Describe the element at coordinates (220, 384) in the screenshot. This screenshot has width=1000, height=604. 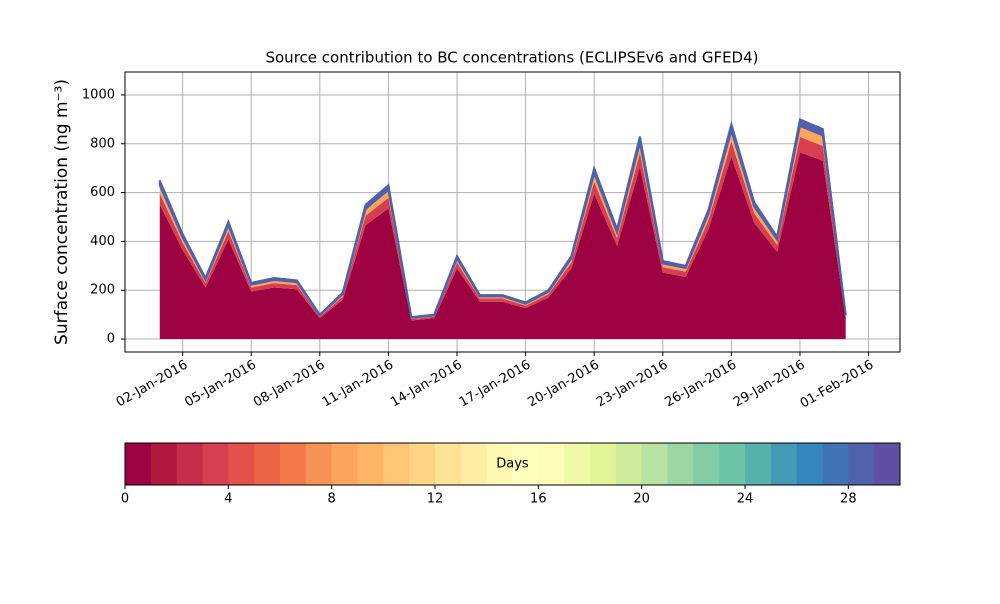
I see `x-tick-label: 05-Jan-2016` at that location.